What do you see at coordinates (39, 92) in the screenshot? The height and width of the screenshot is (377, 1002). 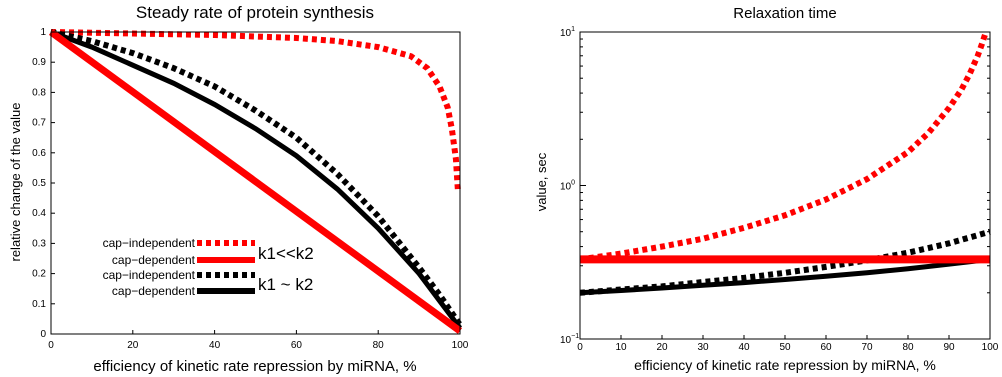 I see `y-tick-label: 0.8` at bounding box center [39, 92].